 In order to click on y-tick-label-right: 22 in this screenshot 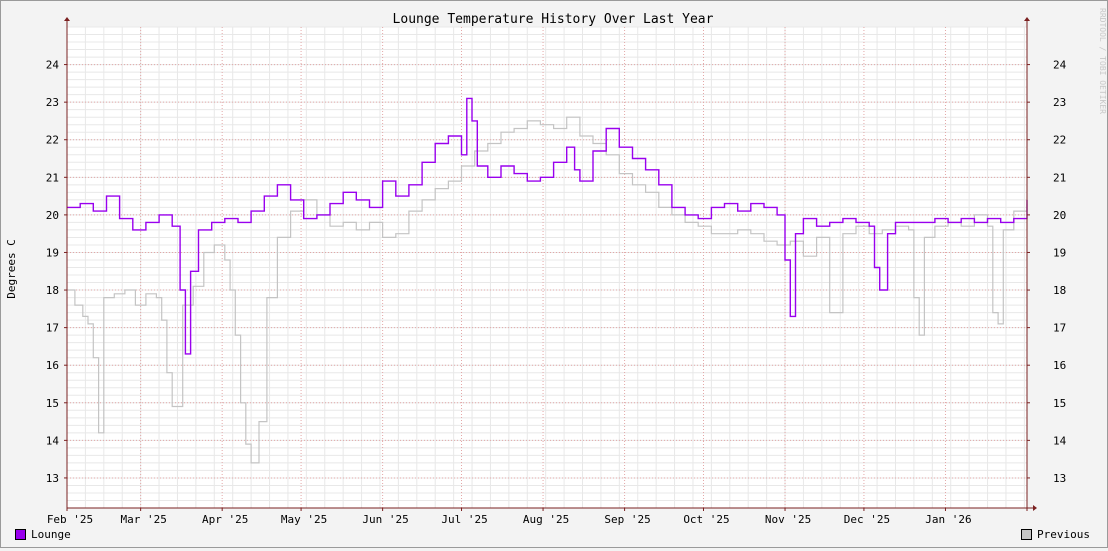, I will do `click(1059, 140)`.